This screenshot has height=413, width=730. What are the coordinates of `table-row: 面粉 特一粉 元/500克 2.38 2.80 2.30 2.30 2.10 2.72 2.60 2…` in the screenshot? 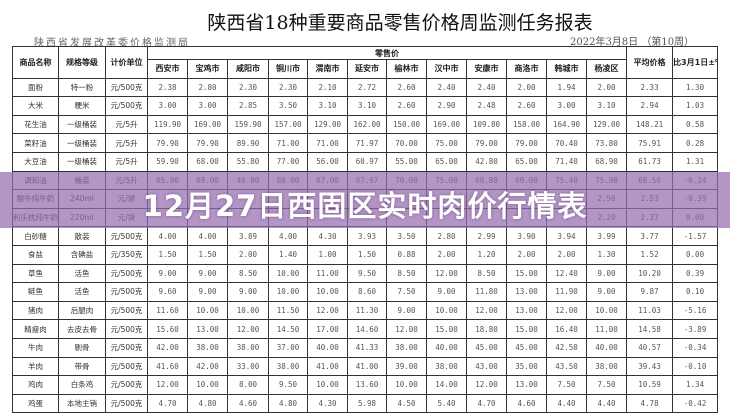 It's located at (365, 87).